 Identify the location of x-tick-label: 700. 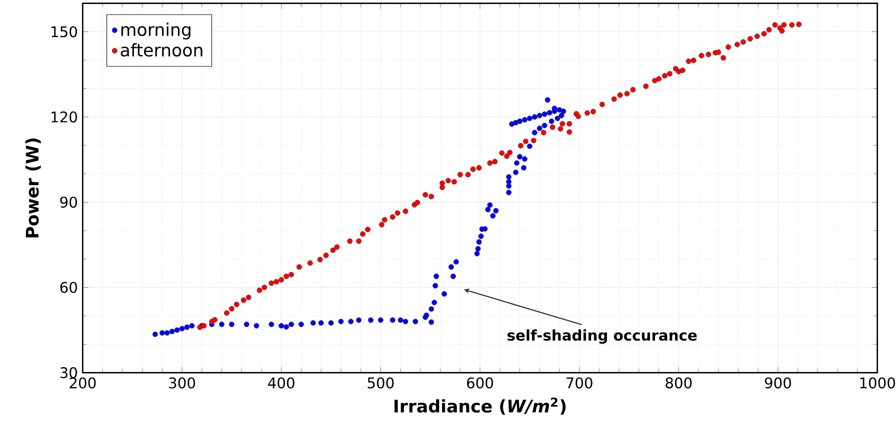
(579, 382).